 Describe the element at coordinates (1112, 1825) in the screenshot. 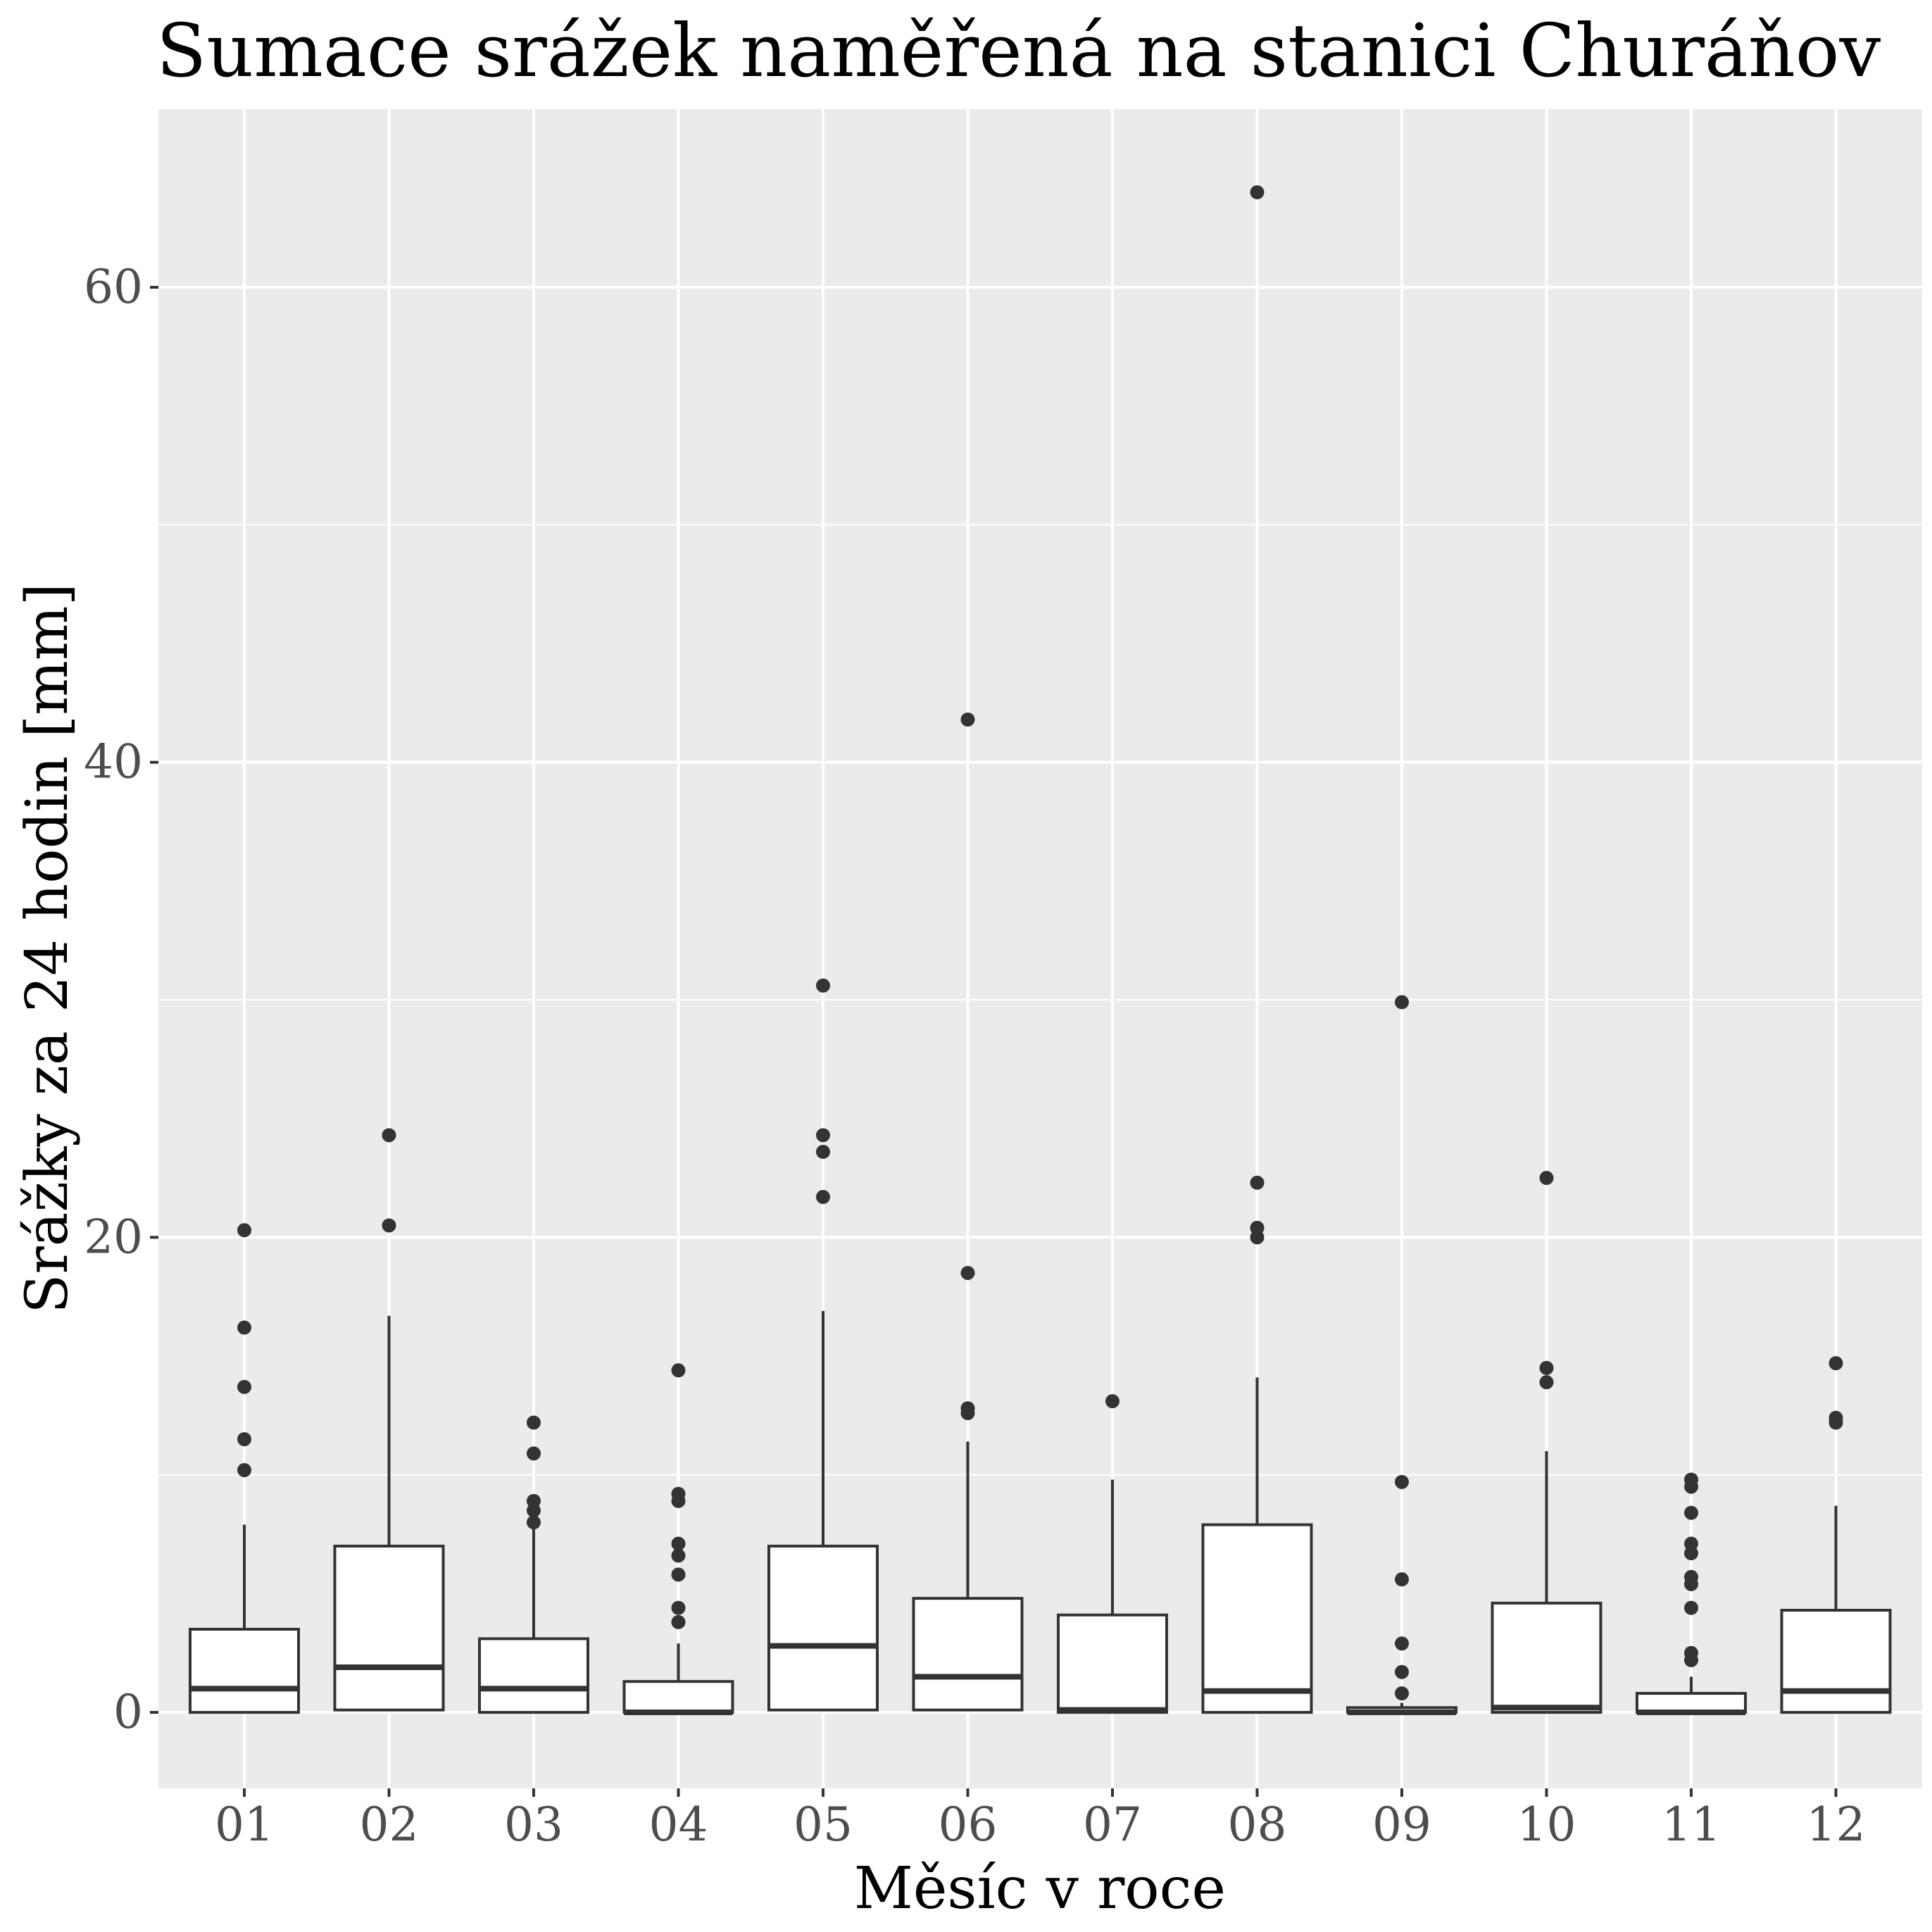

I see `x-tick-label: 07` at that location.